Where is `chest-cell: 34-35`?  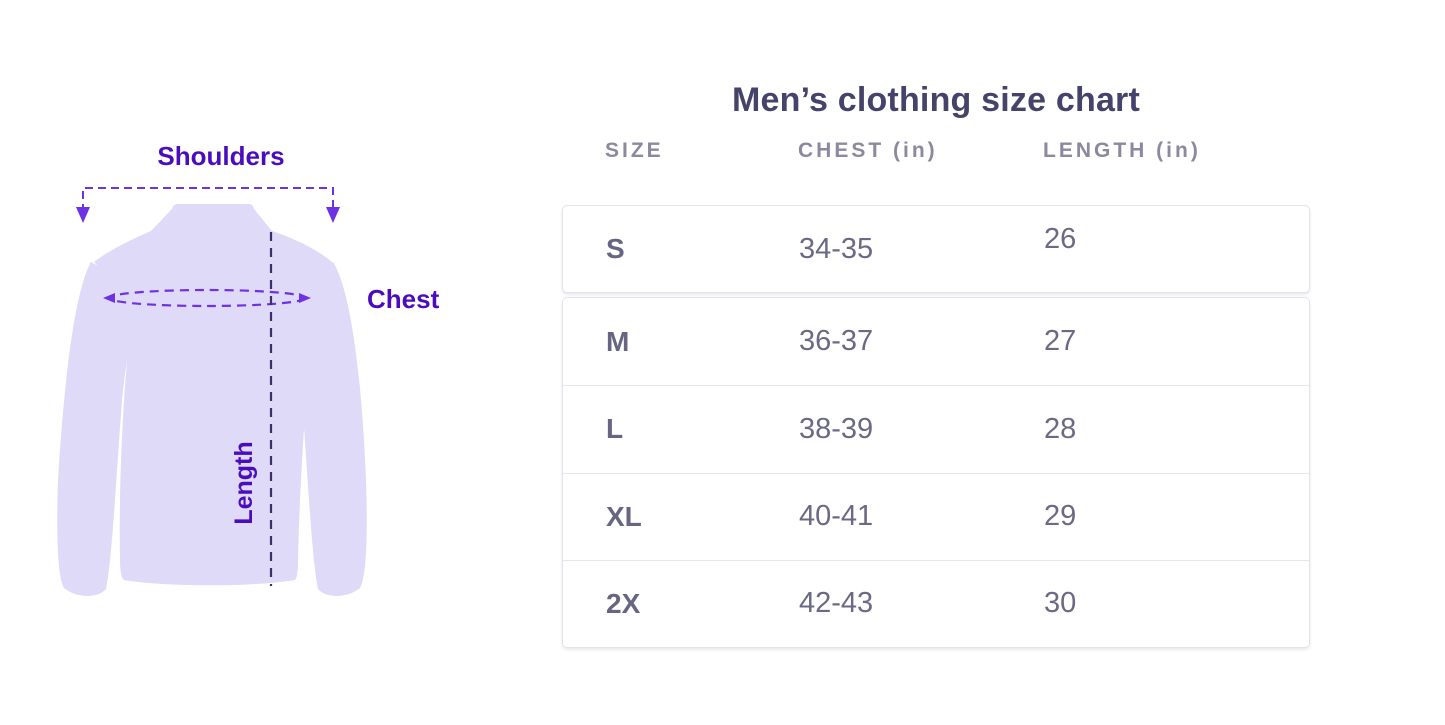 chest-cell: 34-35 is located at coordinates (836, 248).